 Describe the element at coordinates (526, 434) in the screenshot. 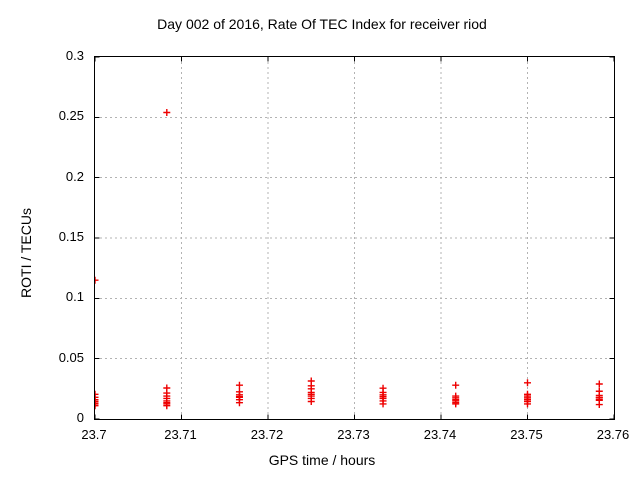

I see `x-tick-label: 23.75` at that location.